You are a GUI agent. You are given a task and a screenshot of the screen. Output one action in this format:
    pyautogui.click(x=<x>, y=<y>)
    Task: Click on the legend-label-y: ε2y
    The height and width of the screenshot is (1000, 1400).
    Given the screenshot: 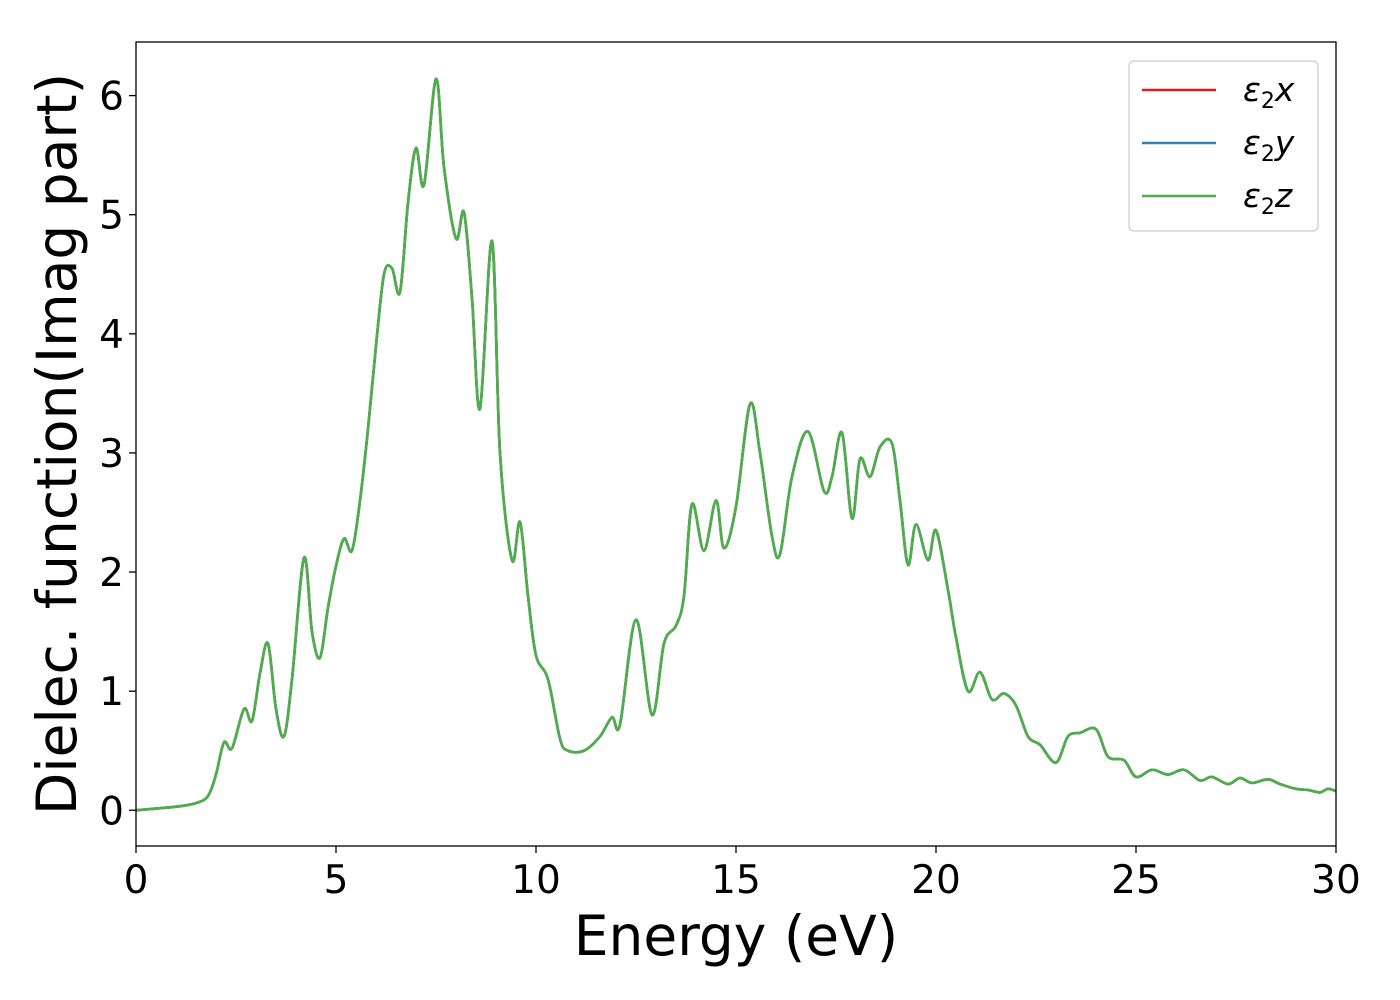 What is the action you would take?
    pyautogui.click(x=1269, y=145)
    